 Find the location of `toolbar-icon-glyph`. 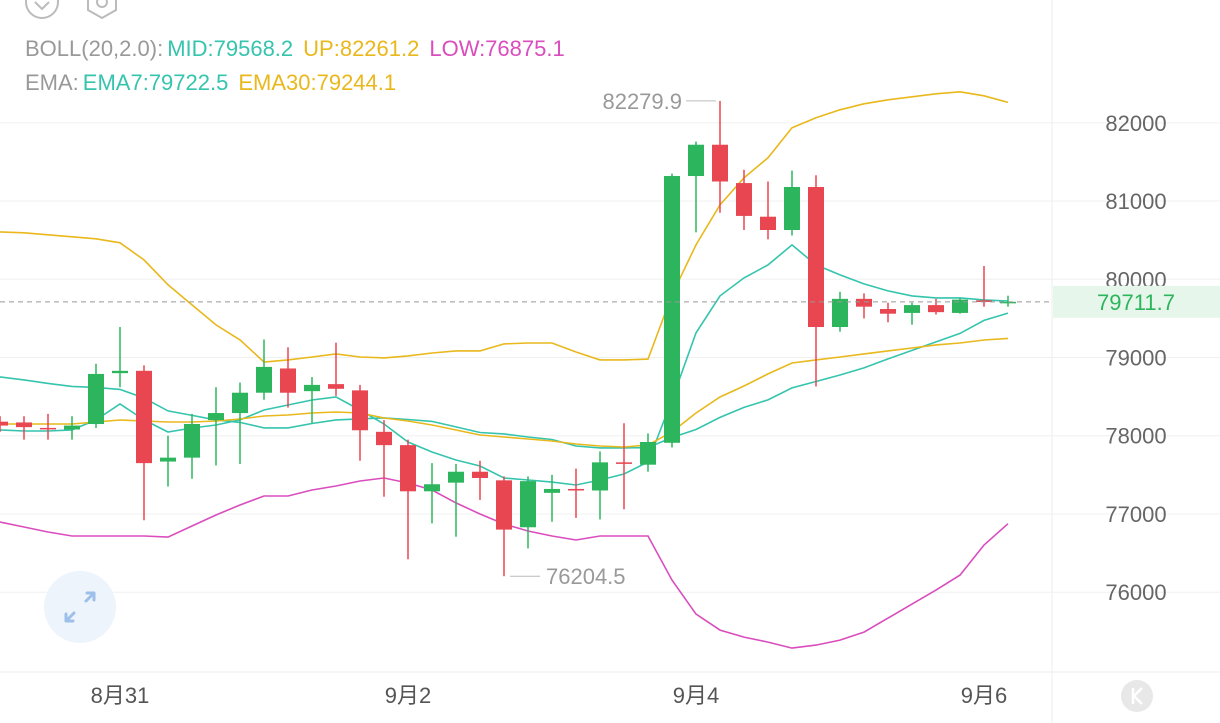

toolbar-icon-glyph is located at coordinates (42, 6).